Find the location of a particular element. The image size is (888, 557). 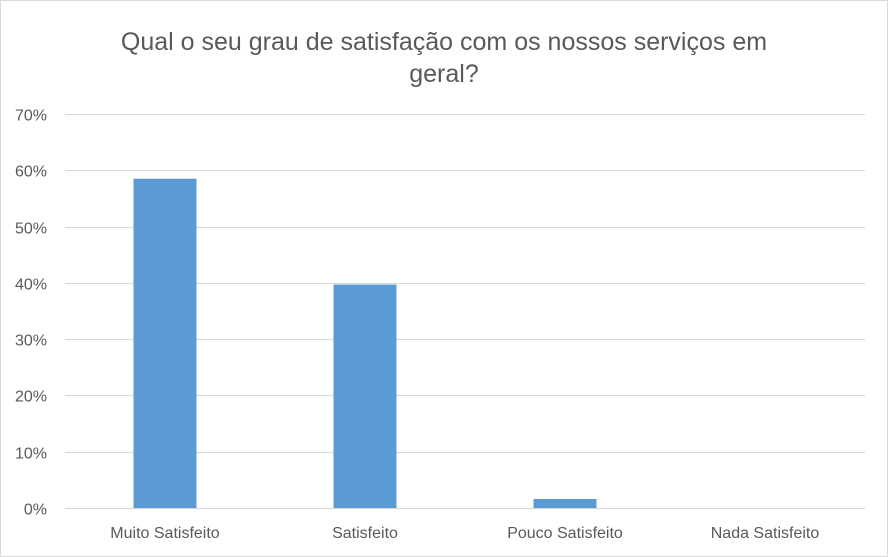

x-category-label: Nada Satisfeito is located at coordinates (765, 533).